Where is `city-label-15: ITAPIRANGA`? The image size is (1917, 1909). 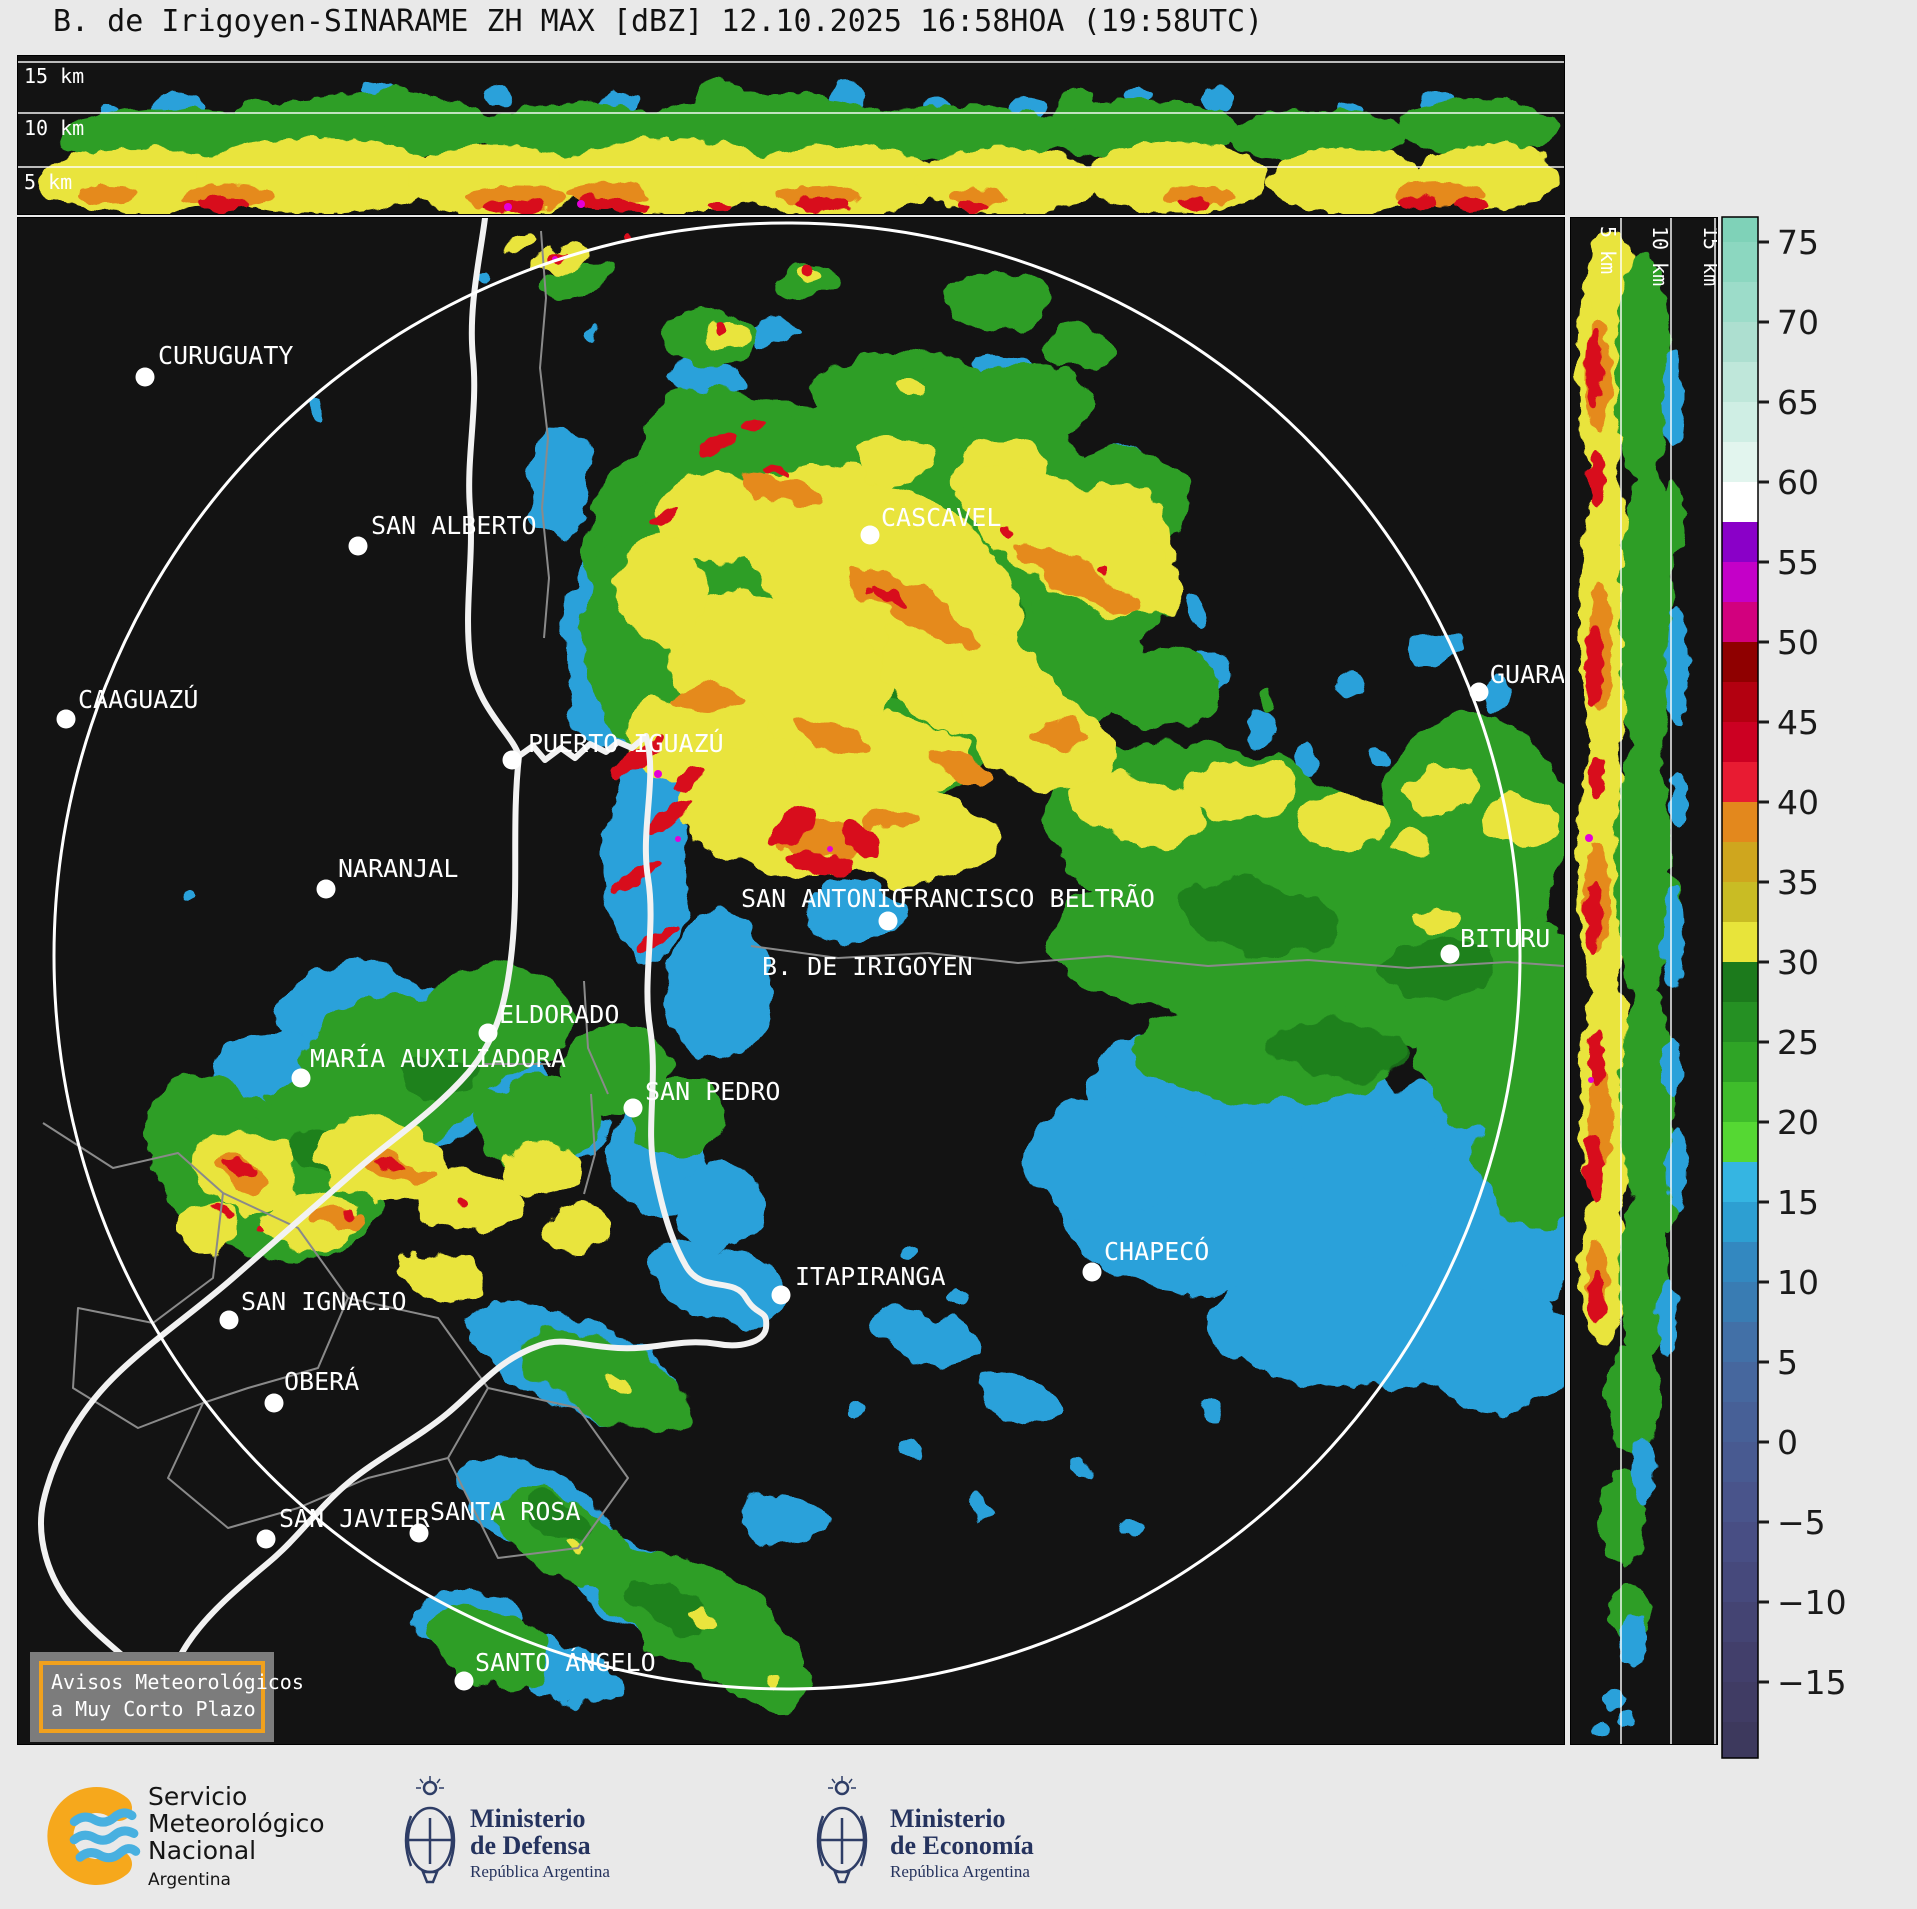 city-label-15: ITAPIRANGA is located at coordinates (870, 1276).